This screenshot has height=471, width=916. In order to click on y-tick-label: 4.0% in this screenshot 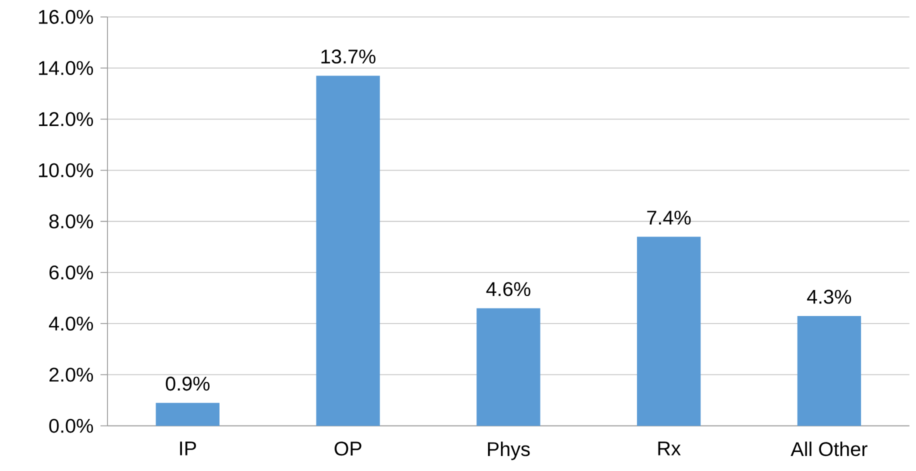, I will do `click(70, 323)`.